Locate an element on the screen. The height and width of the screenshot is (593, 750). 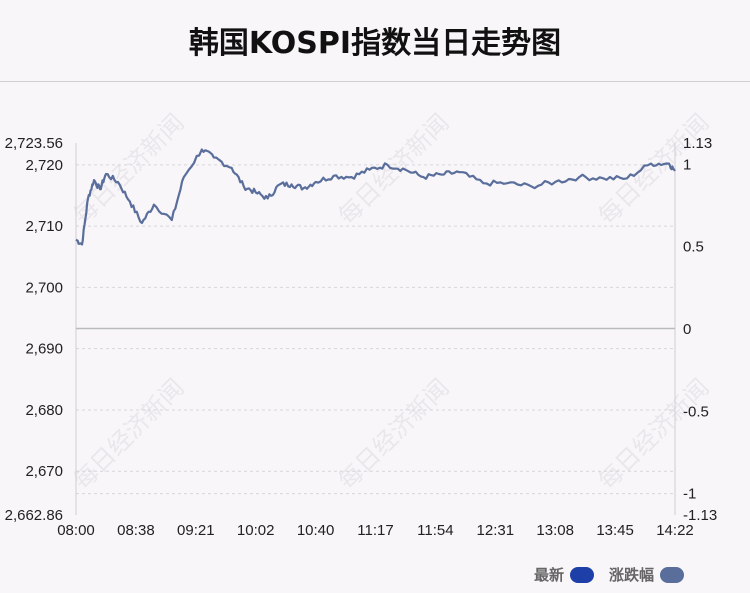
title-divider is located at coordinates (375, 81).